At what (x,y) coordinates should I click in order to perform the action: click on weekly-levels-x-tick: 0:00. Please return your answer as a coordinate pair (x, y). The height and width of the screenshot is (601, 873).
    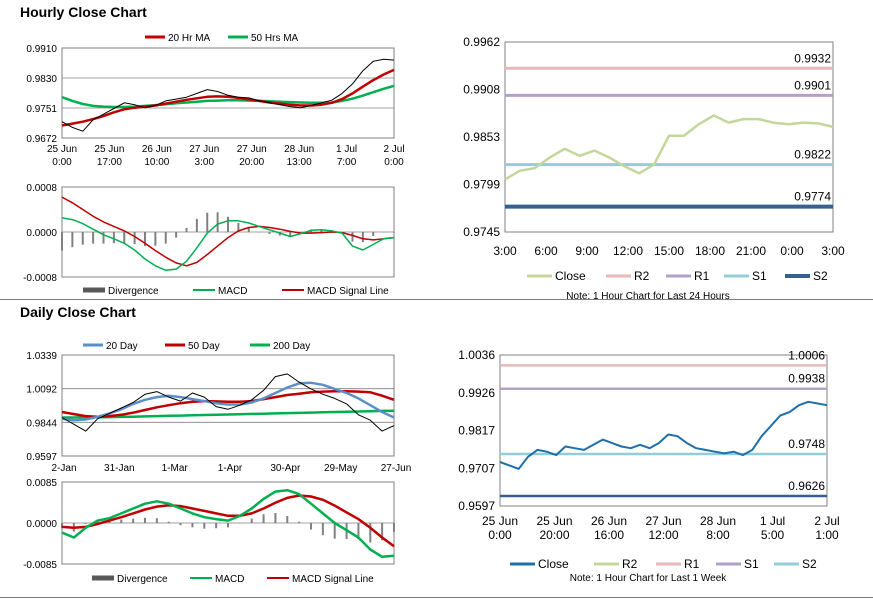
    Looking at the image, I should click on (500, 535).